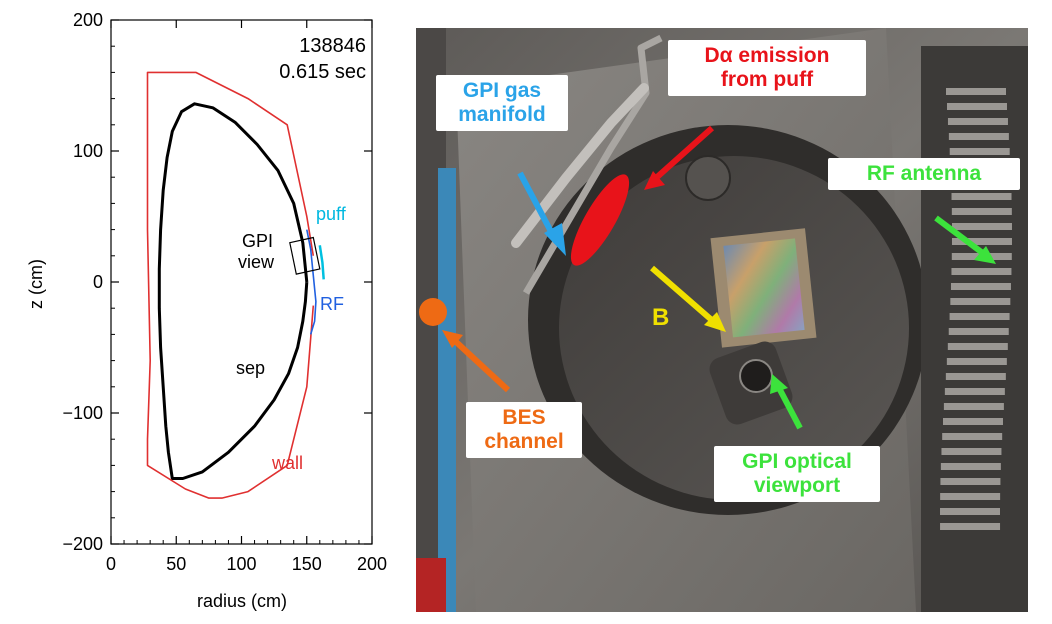  What do you see at coordinates (452, 339) in the screenshot?
I see `arrow-bes-head` at bounding box center [452, 339].